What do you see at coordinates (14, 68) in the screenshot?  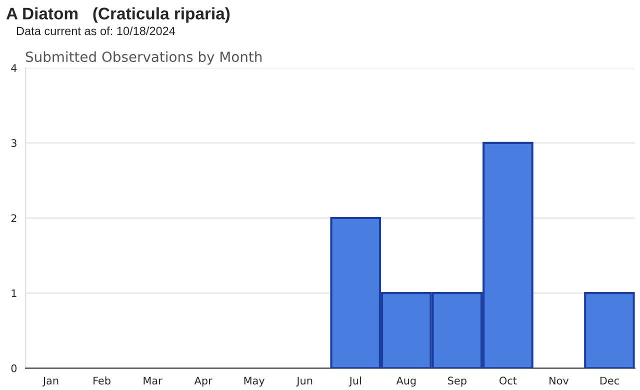 I see `y-tick-label: 4` at bounding box center [14, 68].